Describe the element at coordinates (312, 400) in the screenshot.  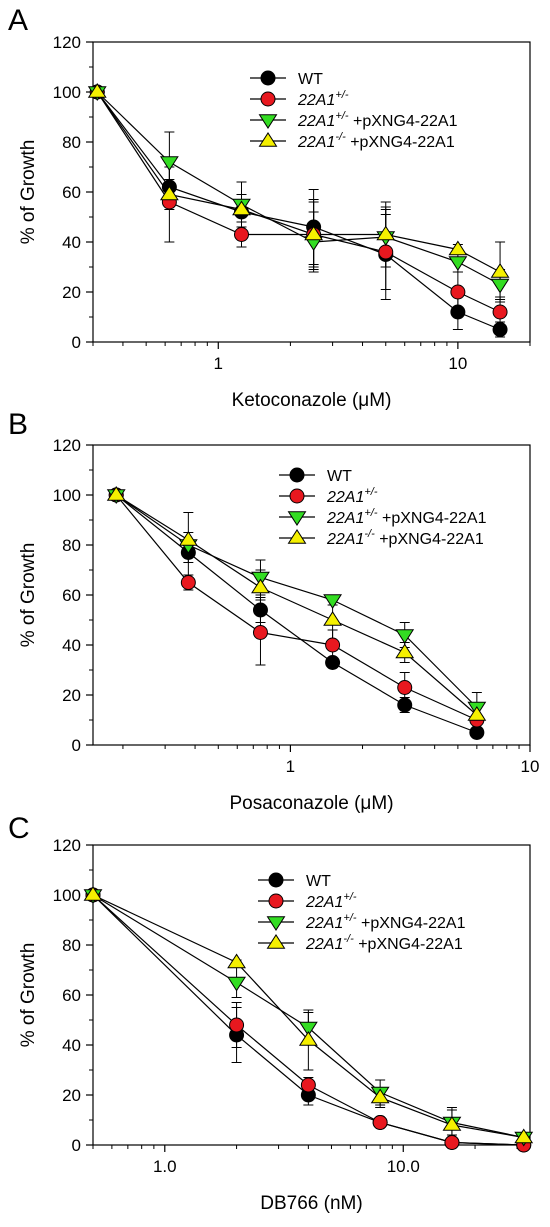
I see `x-axis-title: Ketoconazole (μM)` at that location.